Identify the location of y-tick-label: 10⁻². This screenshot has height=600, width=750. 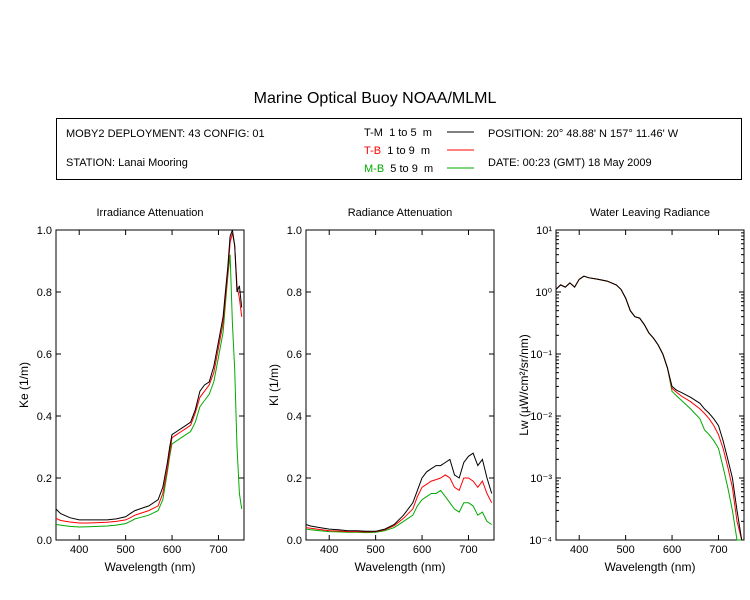
(541, 417).